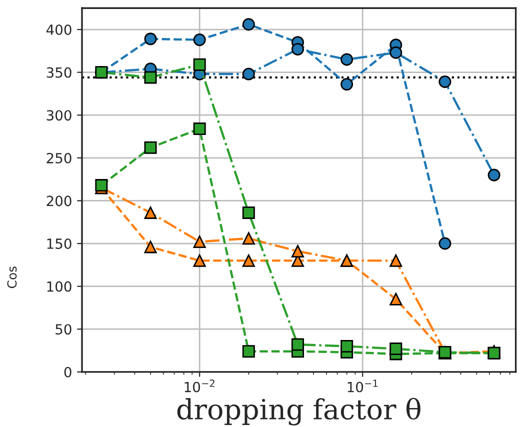 Image resolution: width=529 pixels, height=427 pixels. What do you see at coordinates (12, 277) in the screenshot?
I see `y-axis-title: Cos` at bounding box center [12, 277].